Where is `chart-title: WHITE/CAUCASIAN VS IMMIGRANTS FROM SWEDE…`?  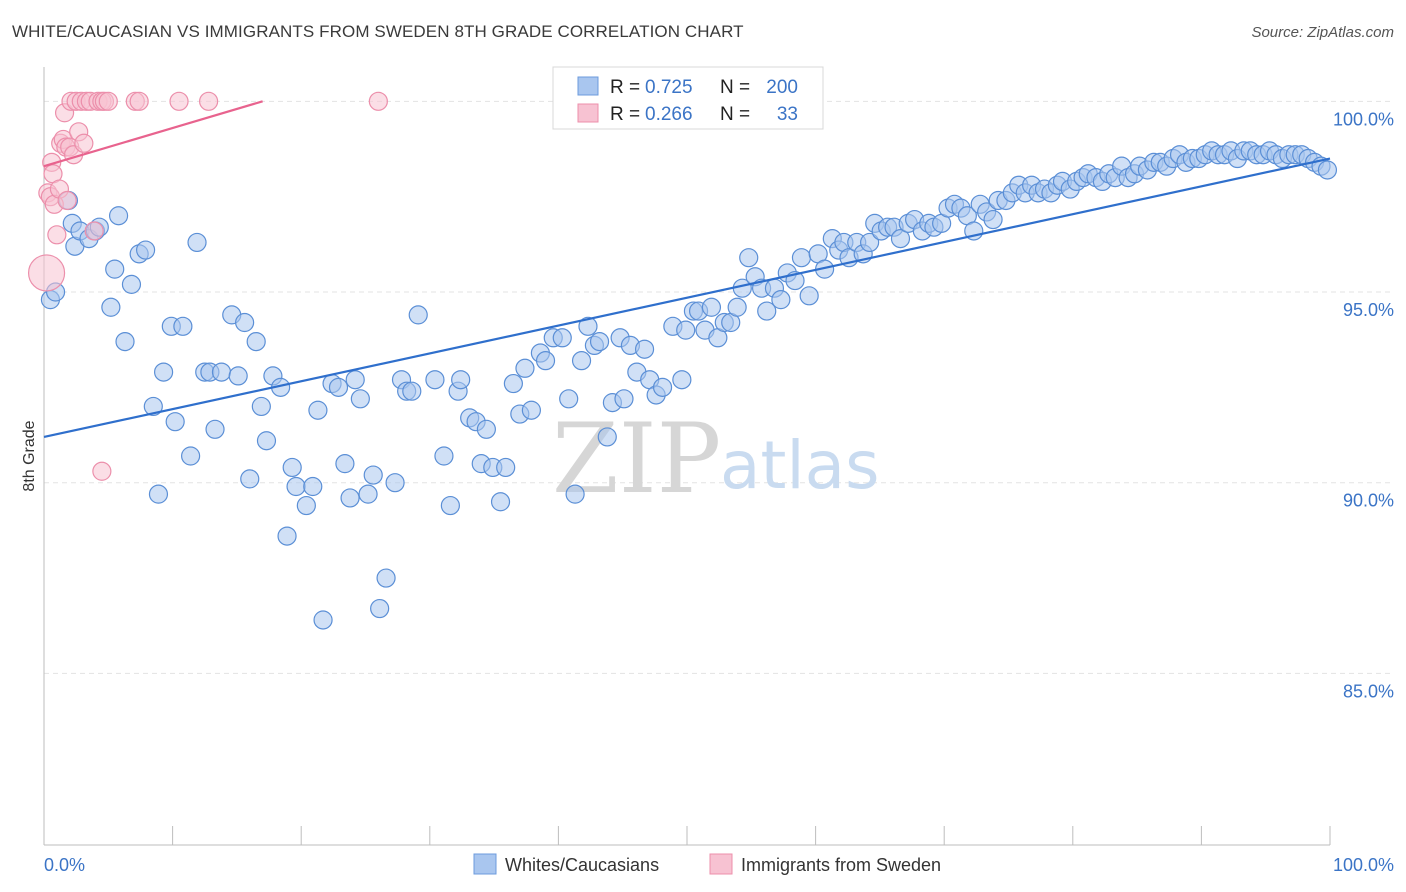
chart-title: WHITE/CAUCASIAN VS IMMIGRANTS FROM SWEDE… is located at coordinates (378, 31).